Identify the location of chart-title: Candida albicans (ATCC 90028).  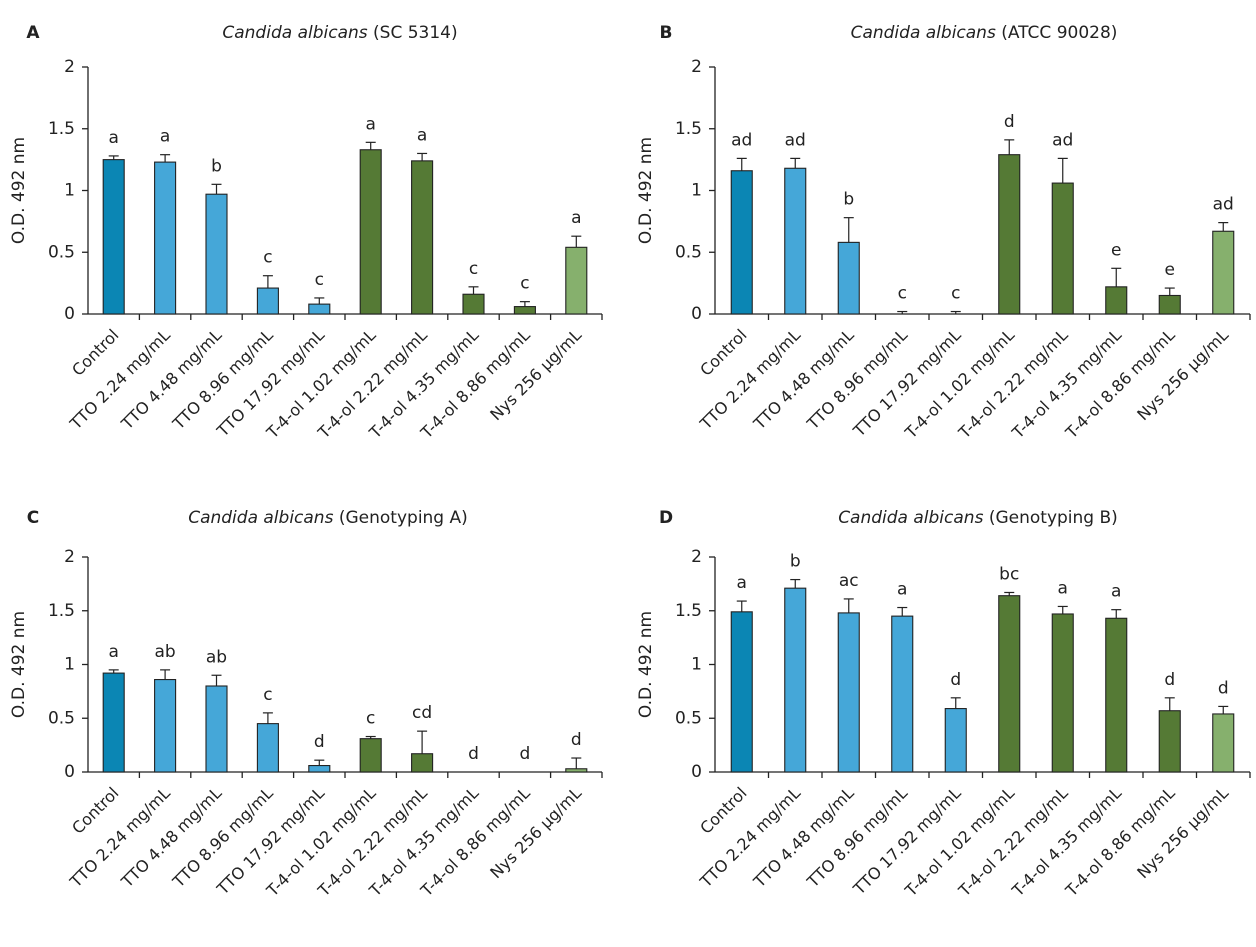
(984, 33).